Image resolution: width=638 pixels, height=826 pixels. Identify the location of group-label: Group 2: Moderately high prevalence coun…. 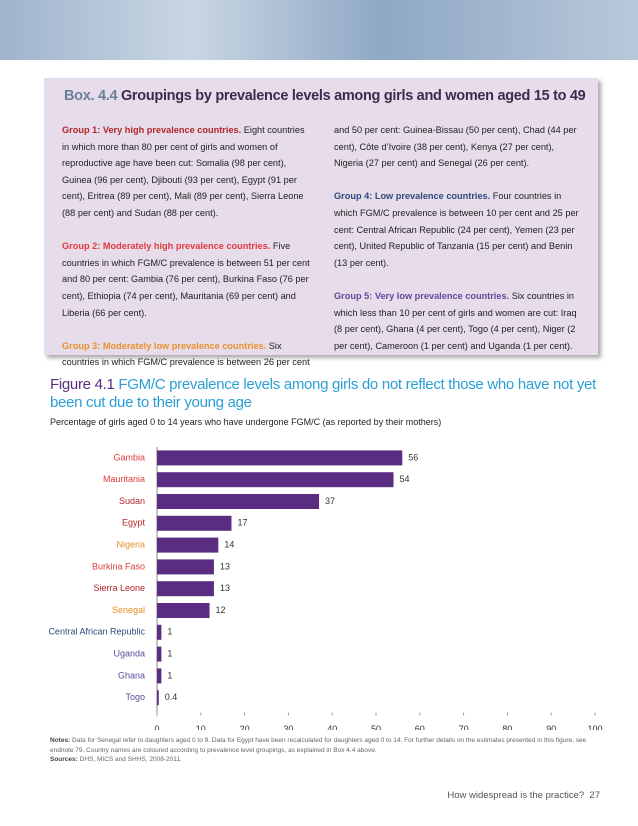
(166, 246).